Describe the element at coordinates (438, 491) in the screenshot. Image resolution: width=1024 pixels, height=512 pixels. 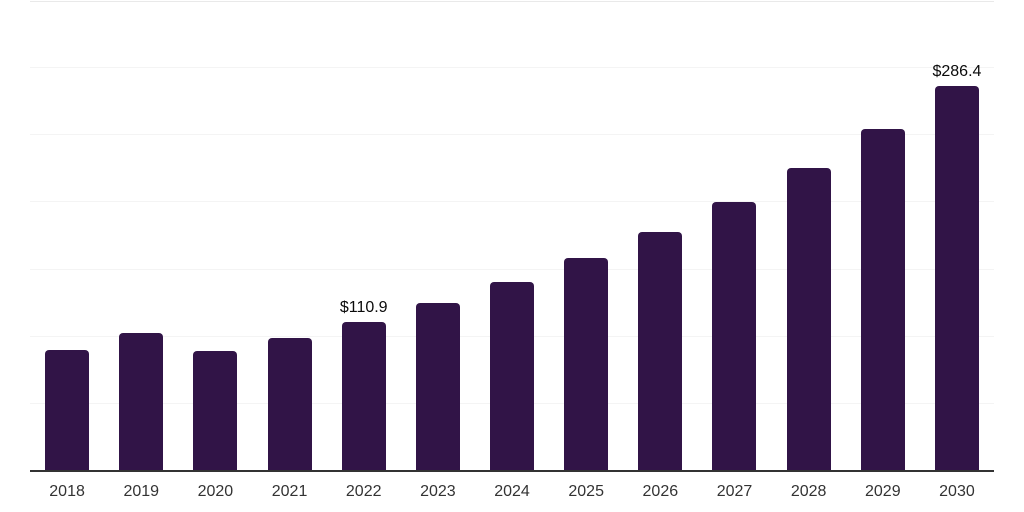
I see `x-tick-label-2023: 2023` at that location.